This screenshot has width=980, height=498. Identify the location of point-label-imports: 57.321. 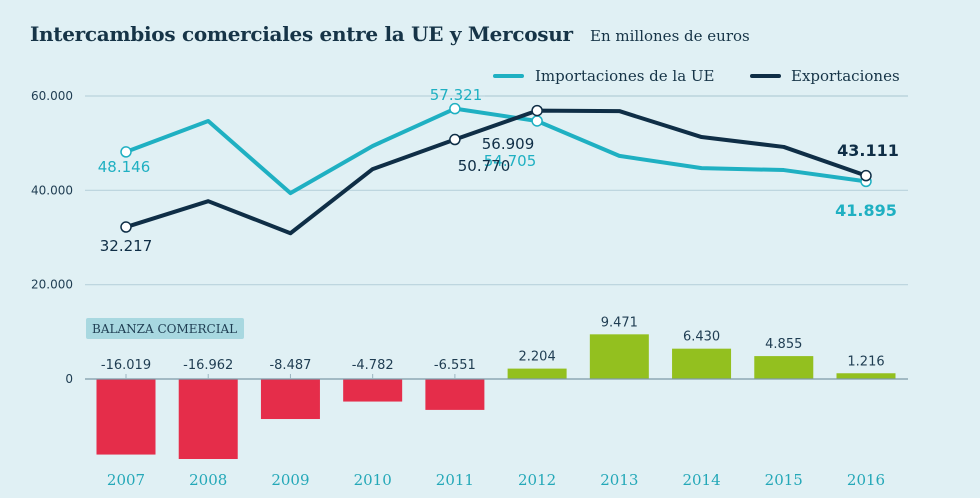
(456, 95).